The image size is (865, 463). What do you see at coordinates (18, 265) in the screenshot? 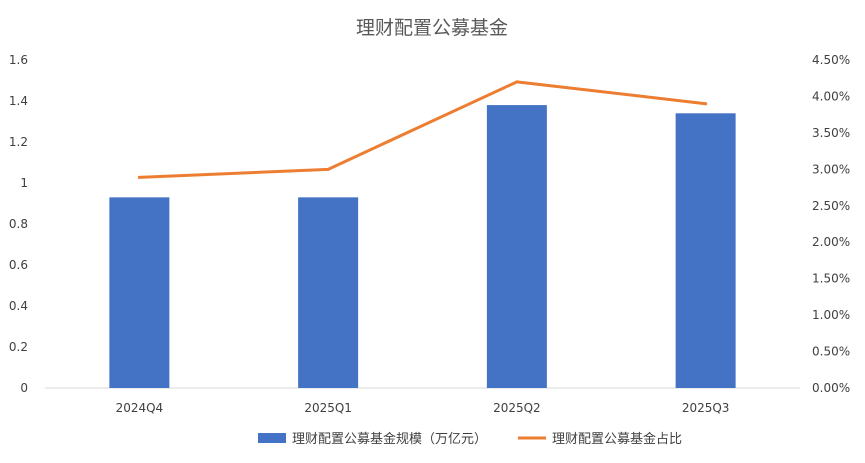
I see `left-tick-label: 0.6` at bounding box center [18, 265].